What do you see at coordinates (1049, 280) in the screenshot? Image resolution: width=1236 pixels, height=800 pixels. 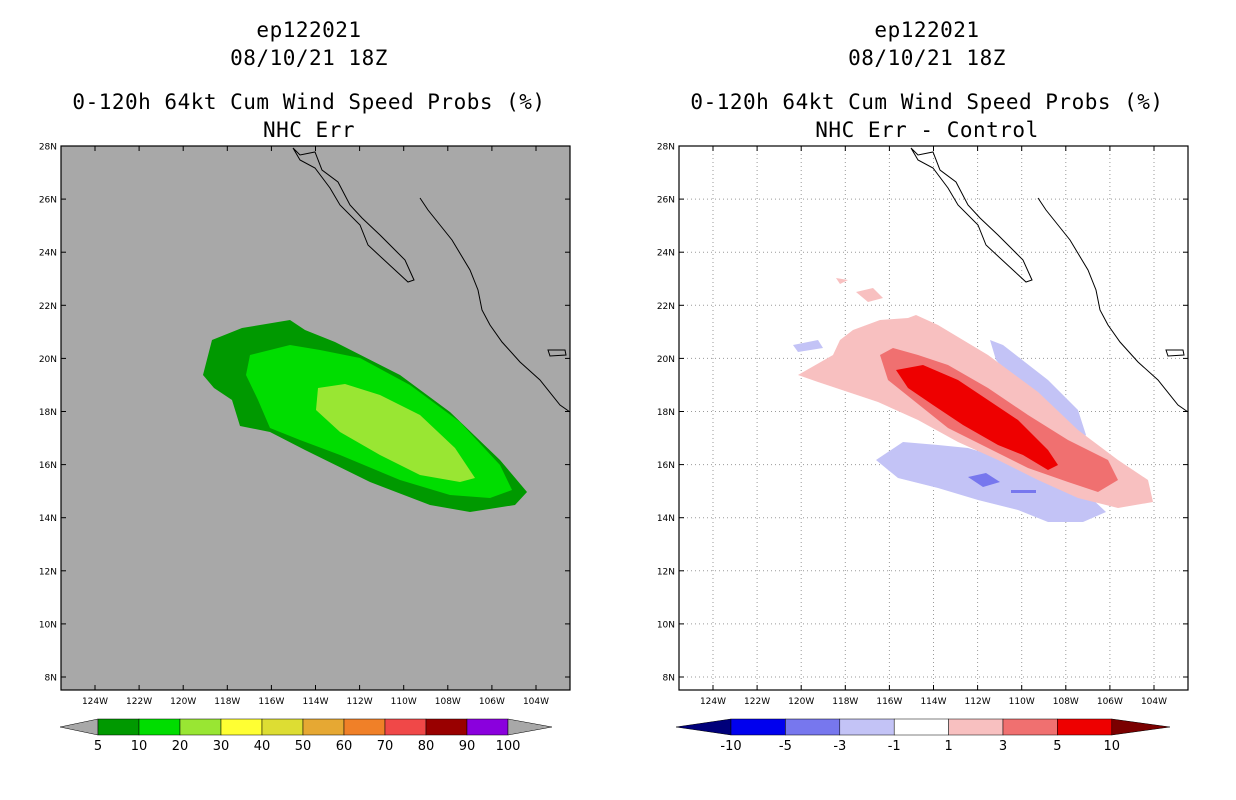 I see `right-coastline` at bounding box center [1049, 280].